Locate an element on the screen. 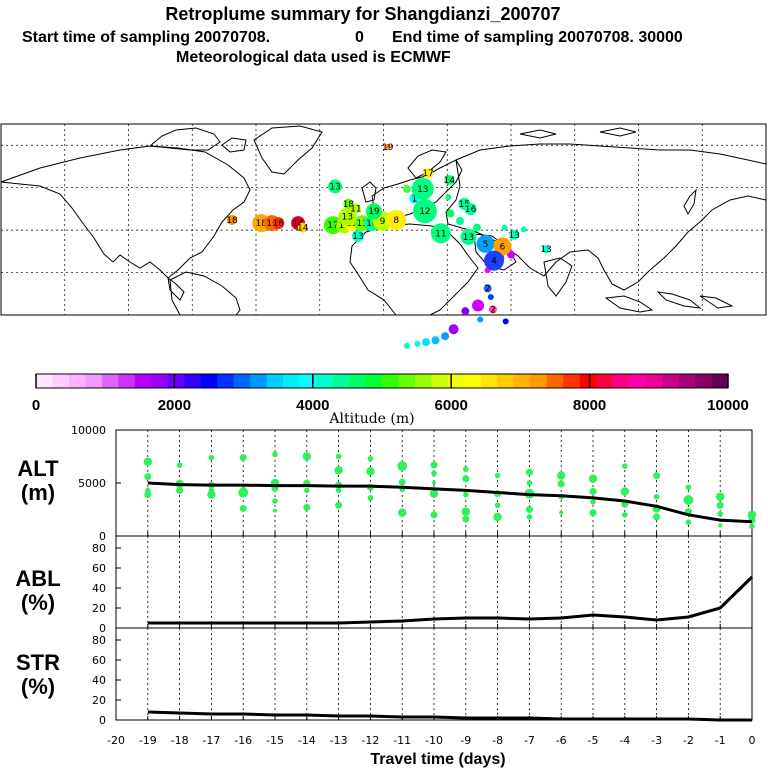  sampling-end-text: End time of sampling 20070708. 30000 is located at coordinates (537, 37).